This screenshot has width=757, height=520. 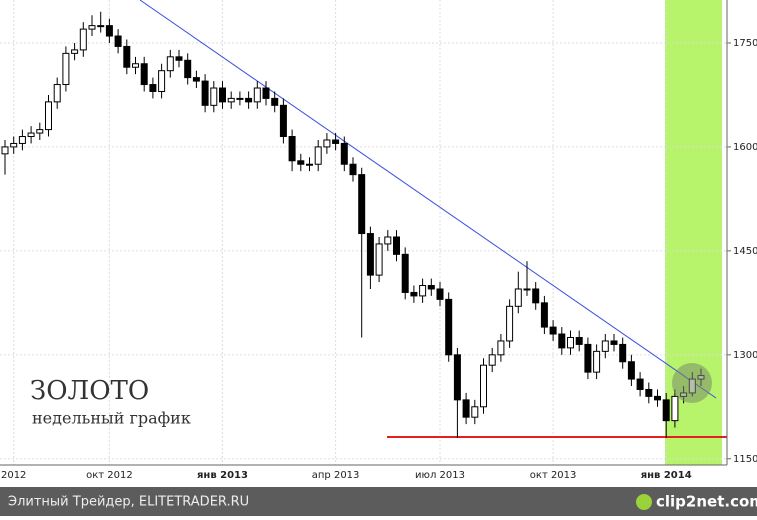 What do you see at coordinates (89, 391) in the screenshot?
I see `chart-title: ЗОЛОТО` at bounding box center [89, 391].